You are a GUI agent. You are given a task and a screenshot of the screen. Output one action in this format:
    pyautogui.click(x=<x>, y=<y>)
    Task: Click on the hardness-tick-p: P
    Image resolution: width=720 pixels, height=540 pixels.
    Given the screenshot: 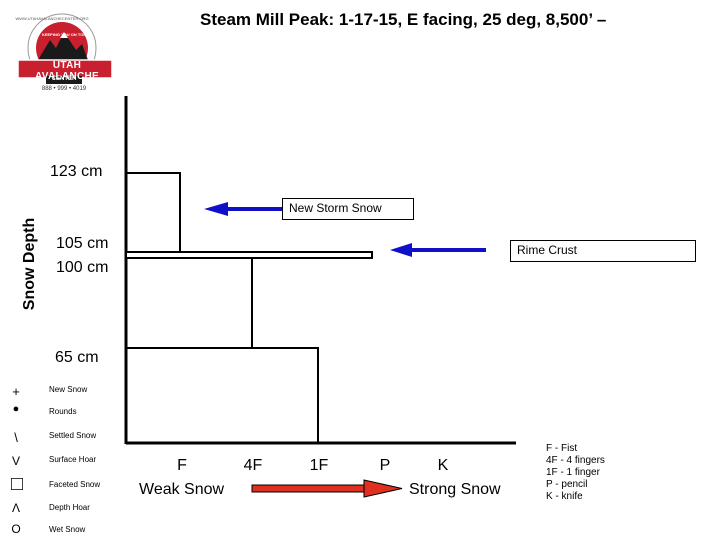 What is the action you would take?
    pyautogui.click(x=385, y=465)
    